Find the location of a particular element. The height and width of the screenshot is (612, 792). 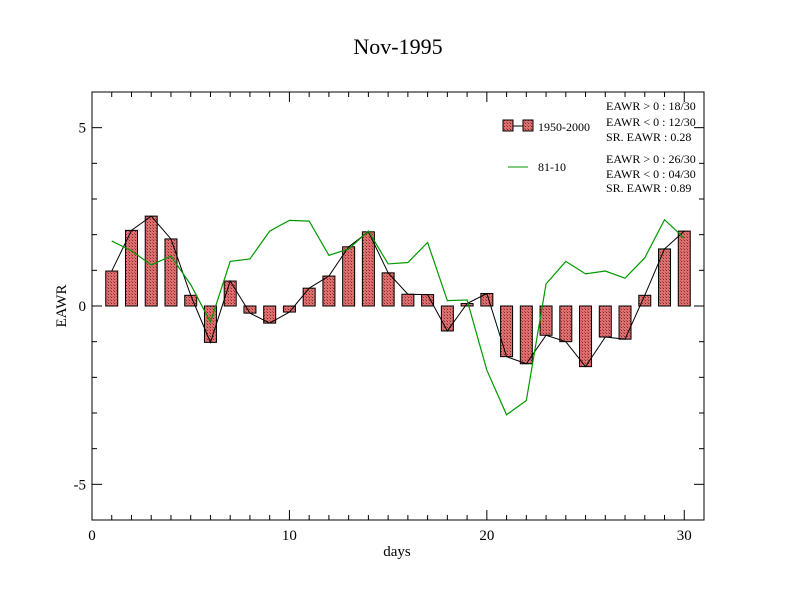

y-tick-label-5: 5 is located at coordinates (83, 129).